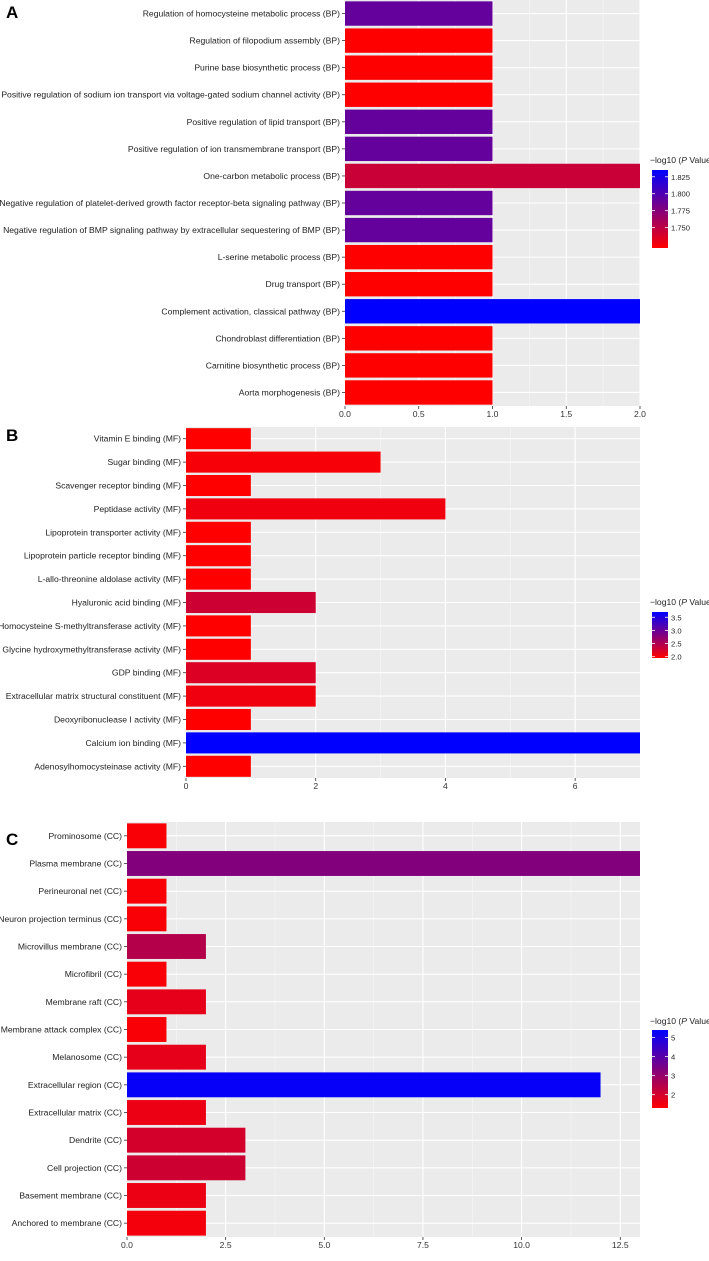  Describe the element at coordinates (679, 1062) in the screenshot. I see `color-legend: −log10 (P Value) 5 4 3 2` at that location.